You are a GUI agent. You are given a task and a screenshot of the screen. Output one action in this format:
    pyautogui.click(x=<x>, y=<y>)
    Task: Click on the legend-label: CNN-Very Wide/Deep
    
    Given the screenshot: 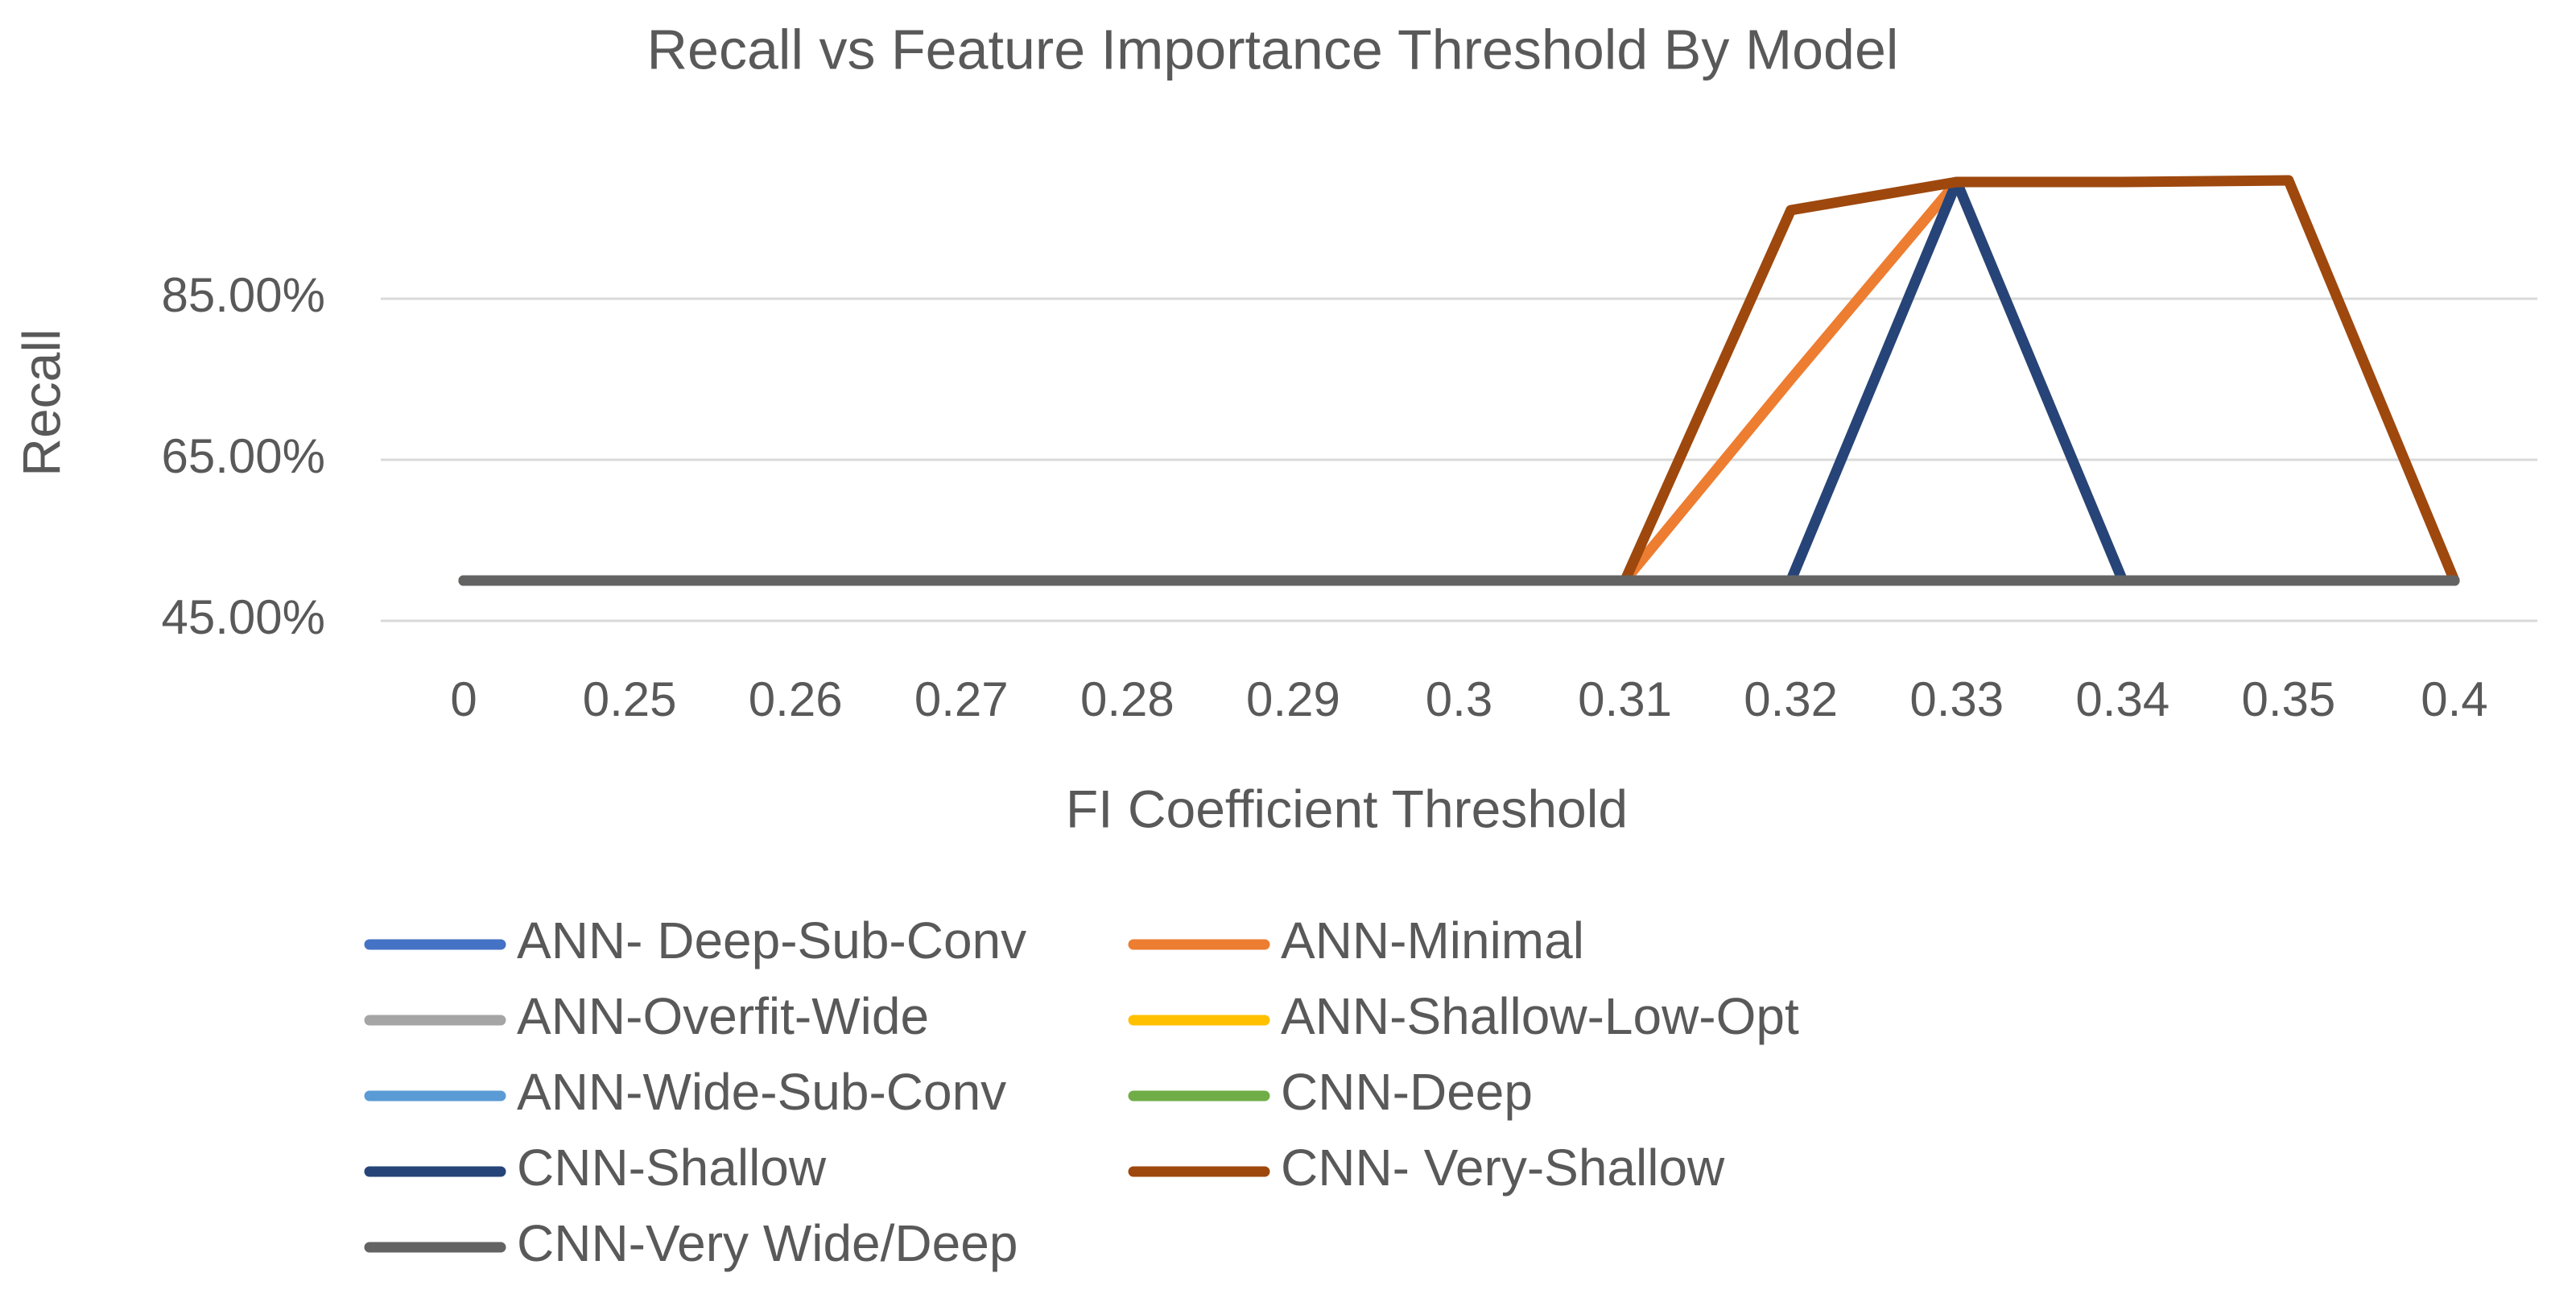 What is the action you would take?
    pyautogui.click(x=767, y=1243)
    